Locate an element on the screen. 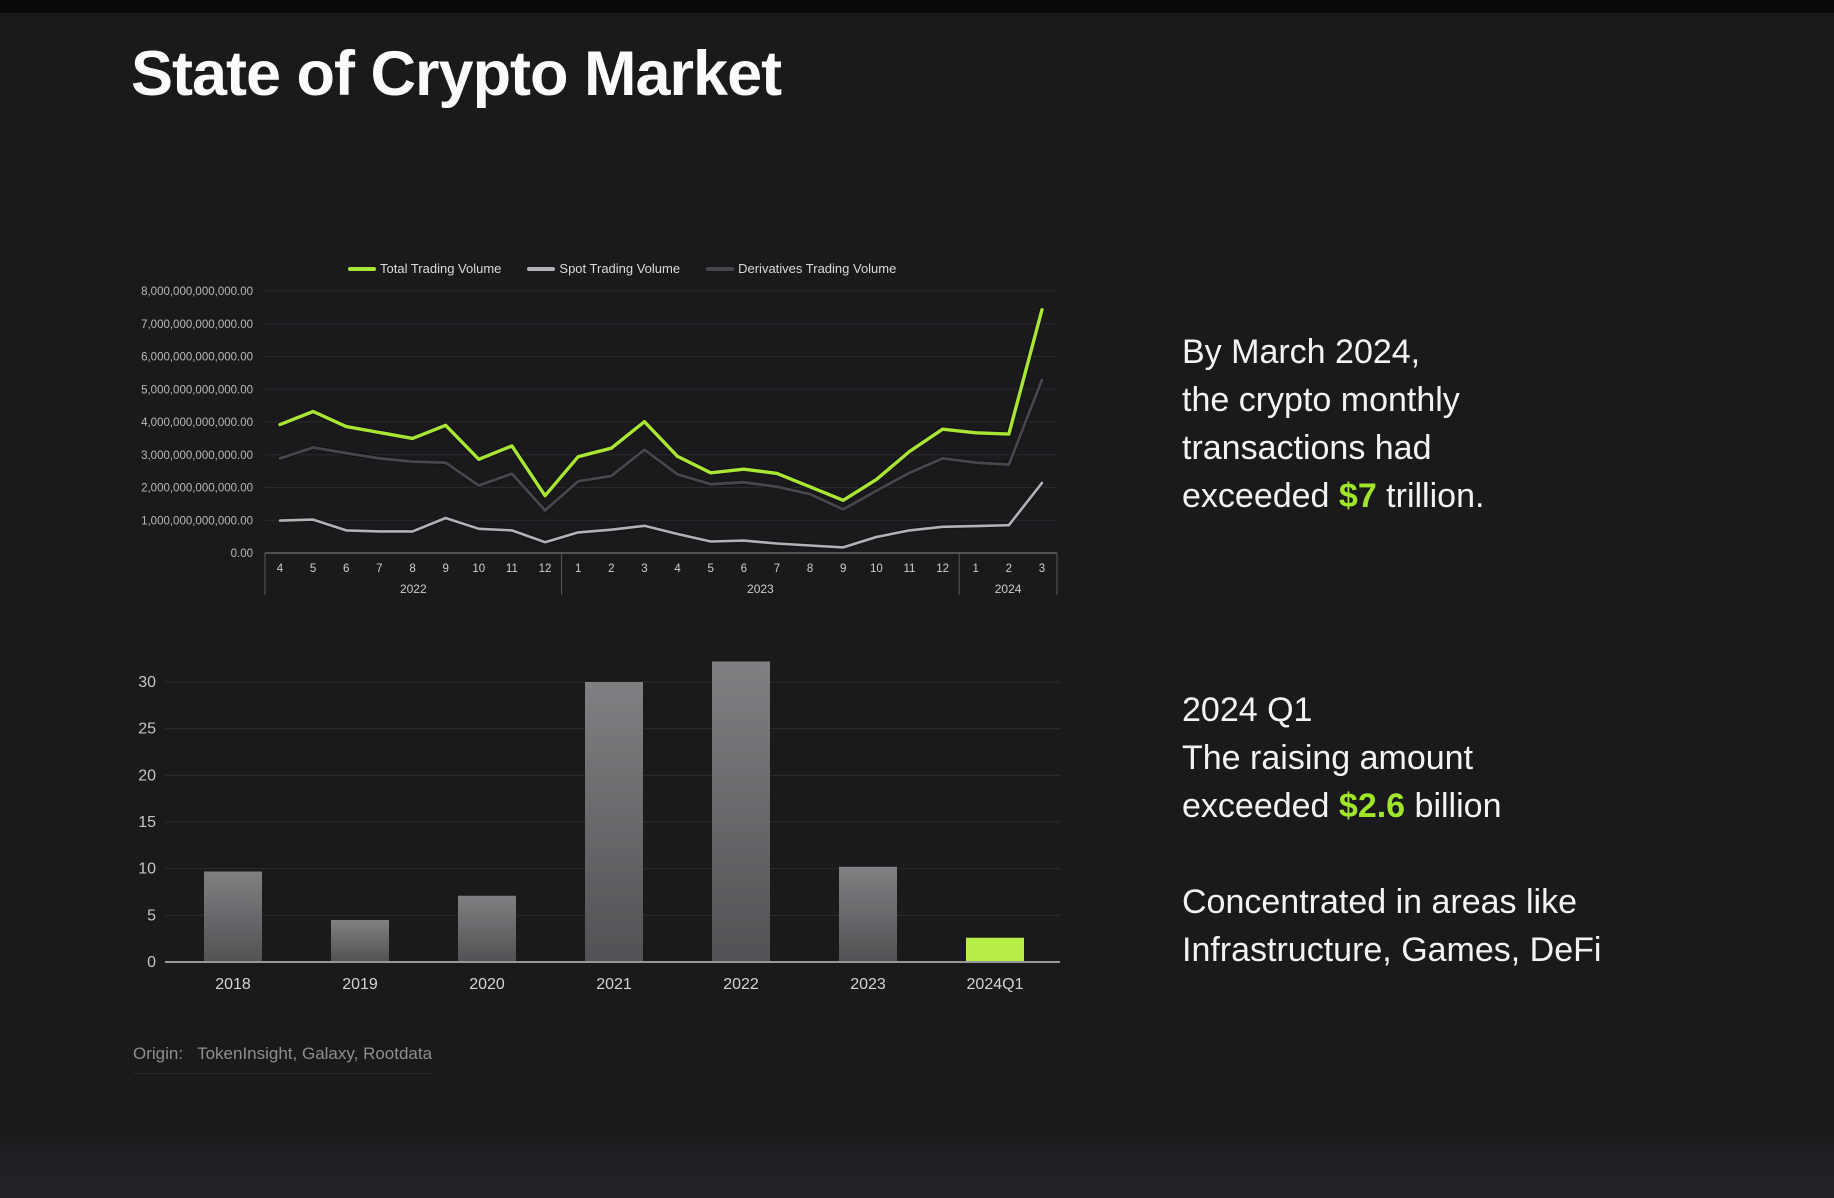 The height and width of the screenshot is (1198, 1834). svg-text: 2019 is located at coordinates (360, 984).